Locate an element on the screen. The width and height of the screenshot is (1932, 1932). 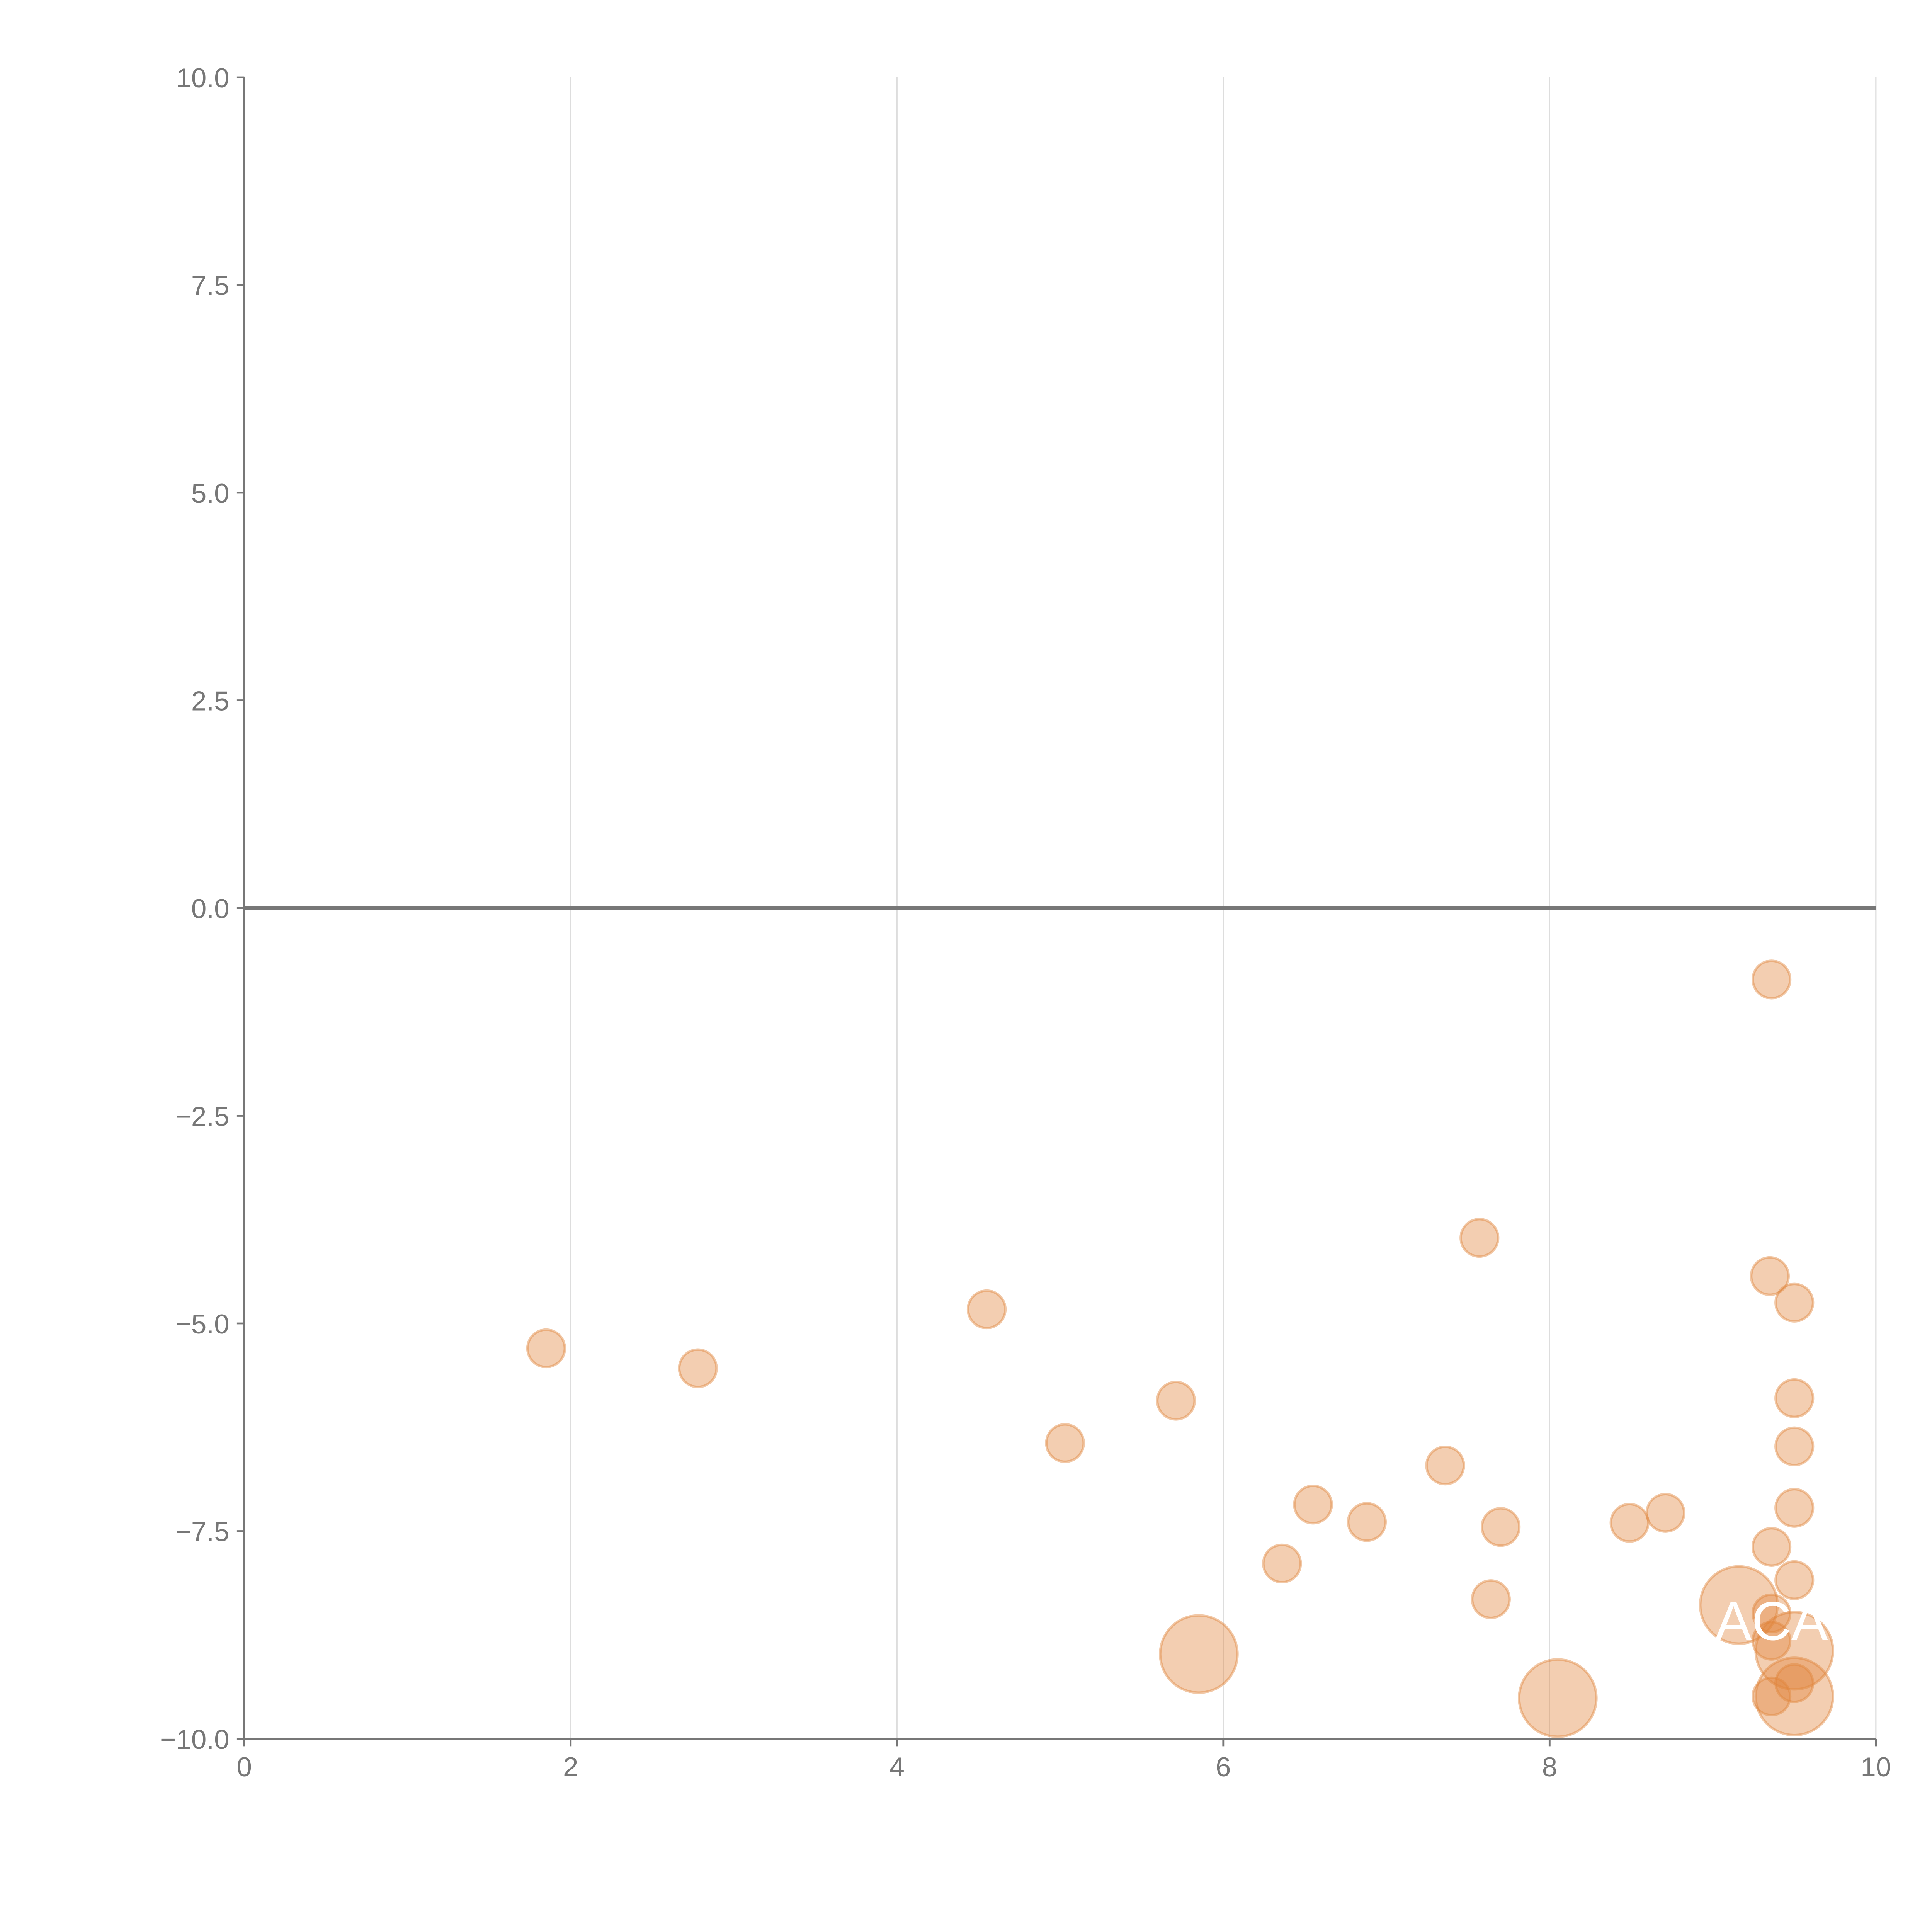
x-tick-label: 2 is located at coordinates (571, 1767).